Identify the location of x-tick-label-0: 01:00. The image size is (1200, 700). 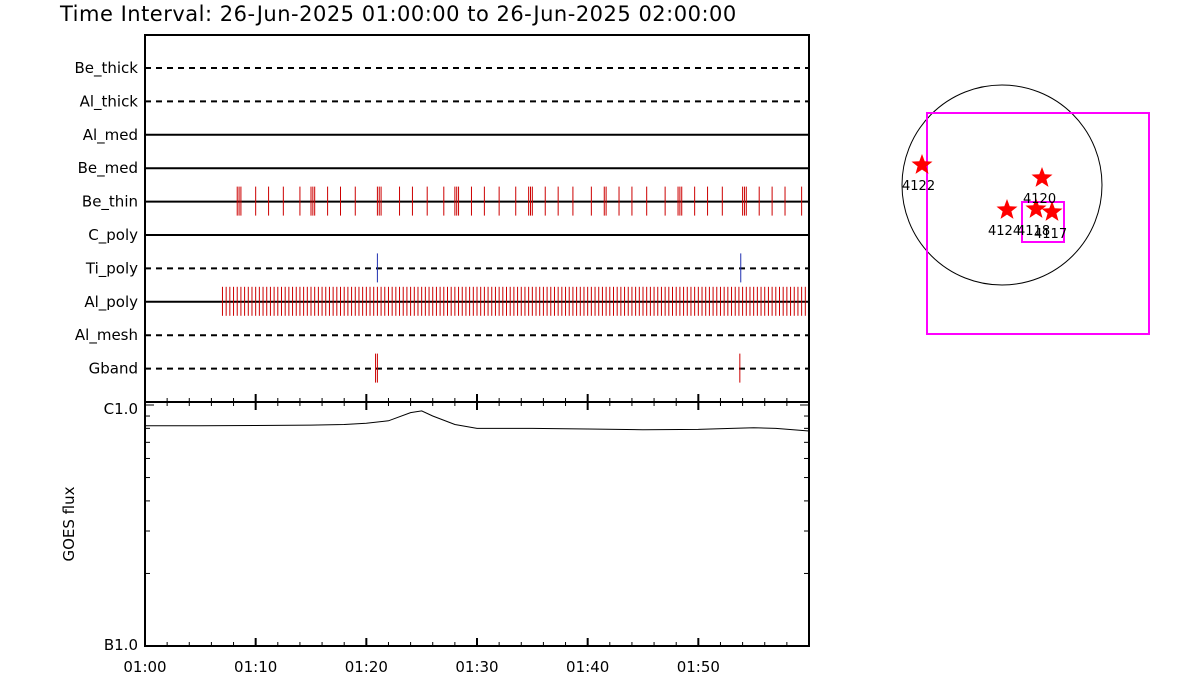
(144, 667).